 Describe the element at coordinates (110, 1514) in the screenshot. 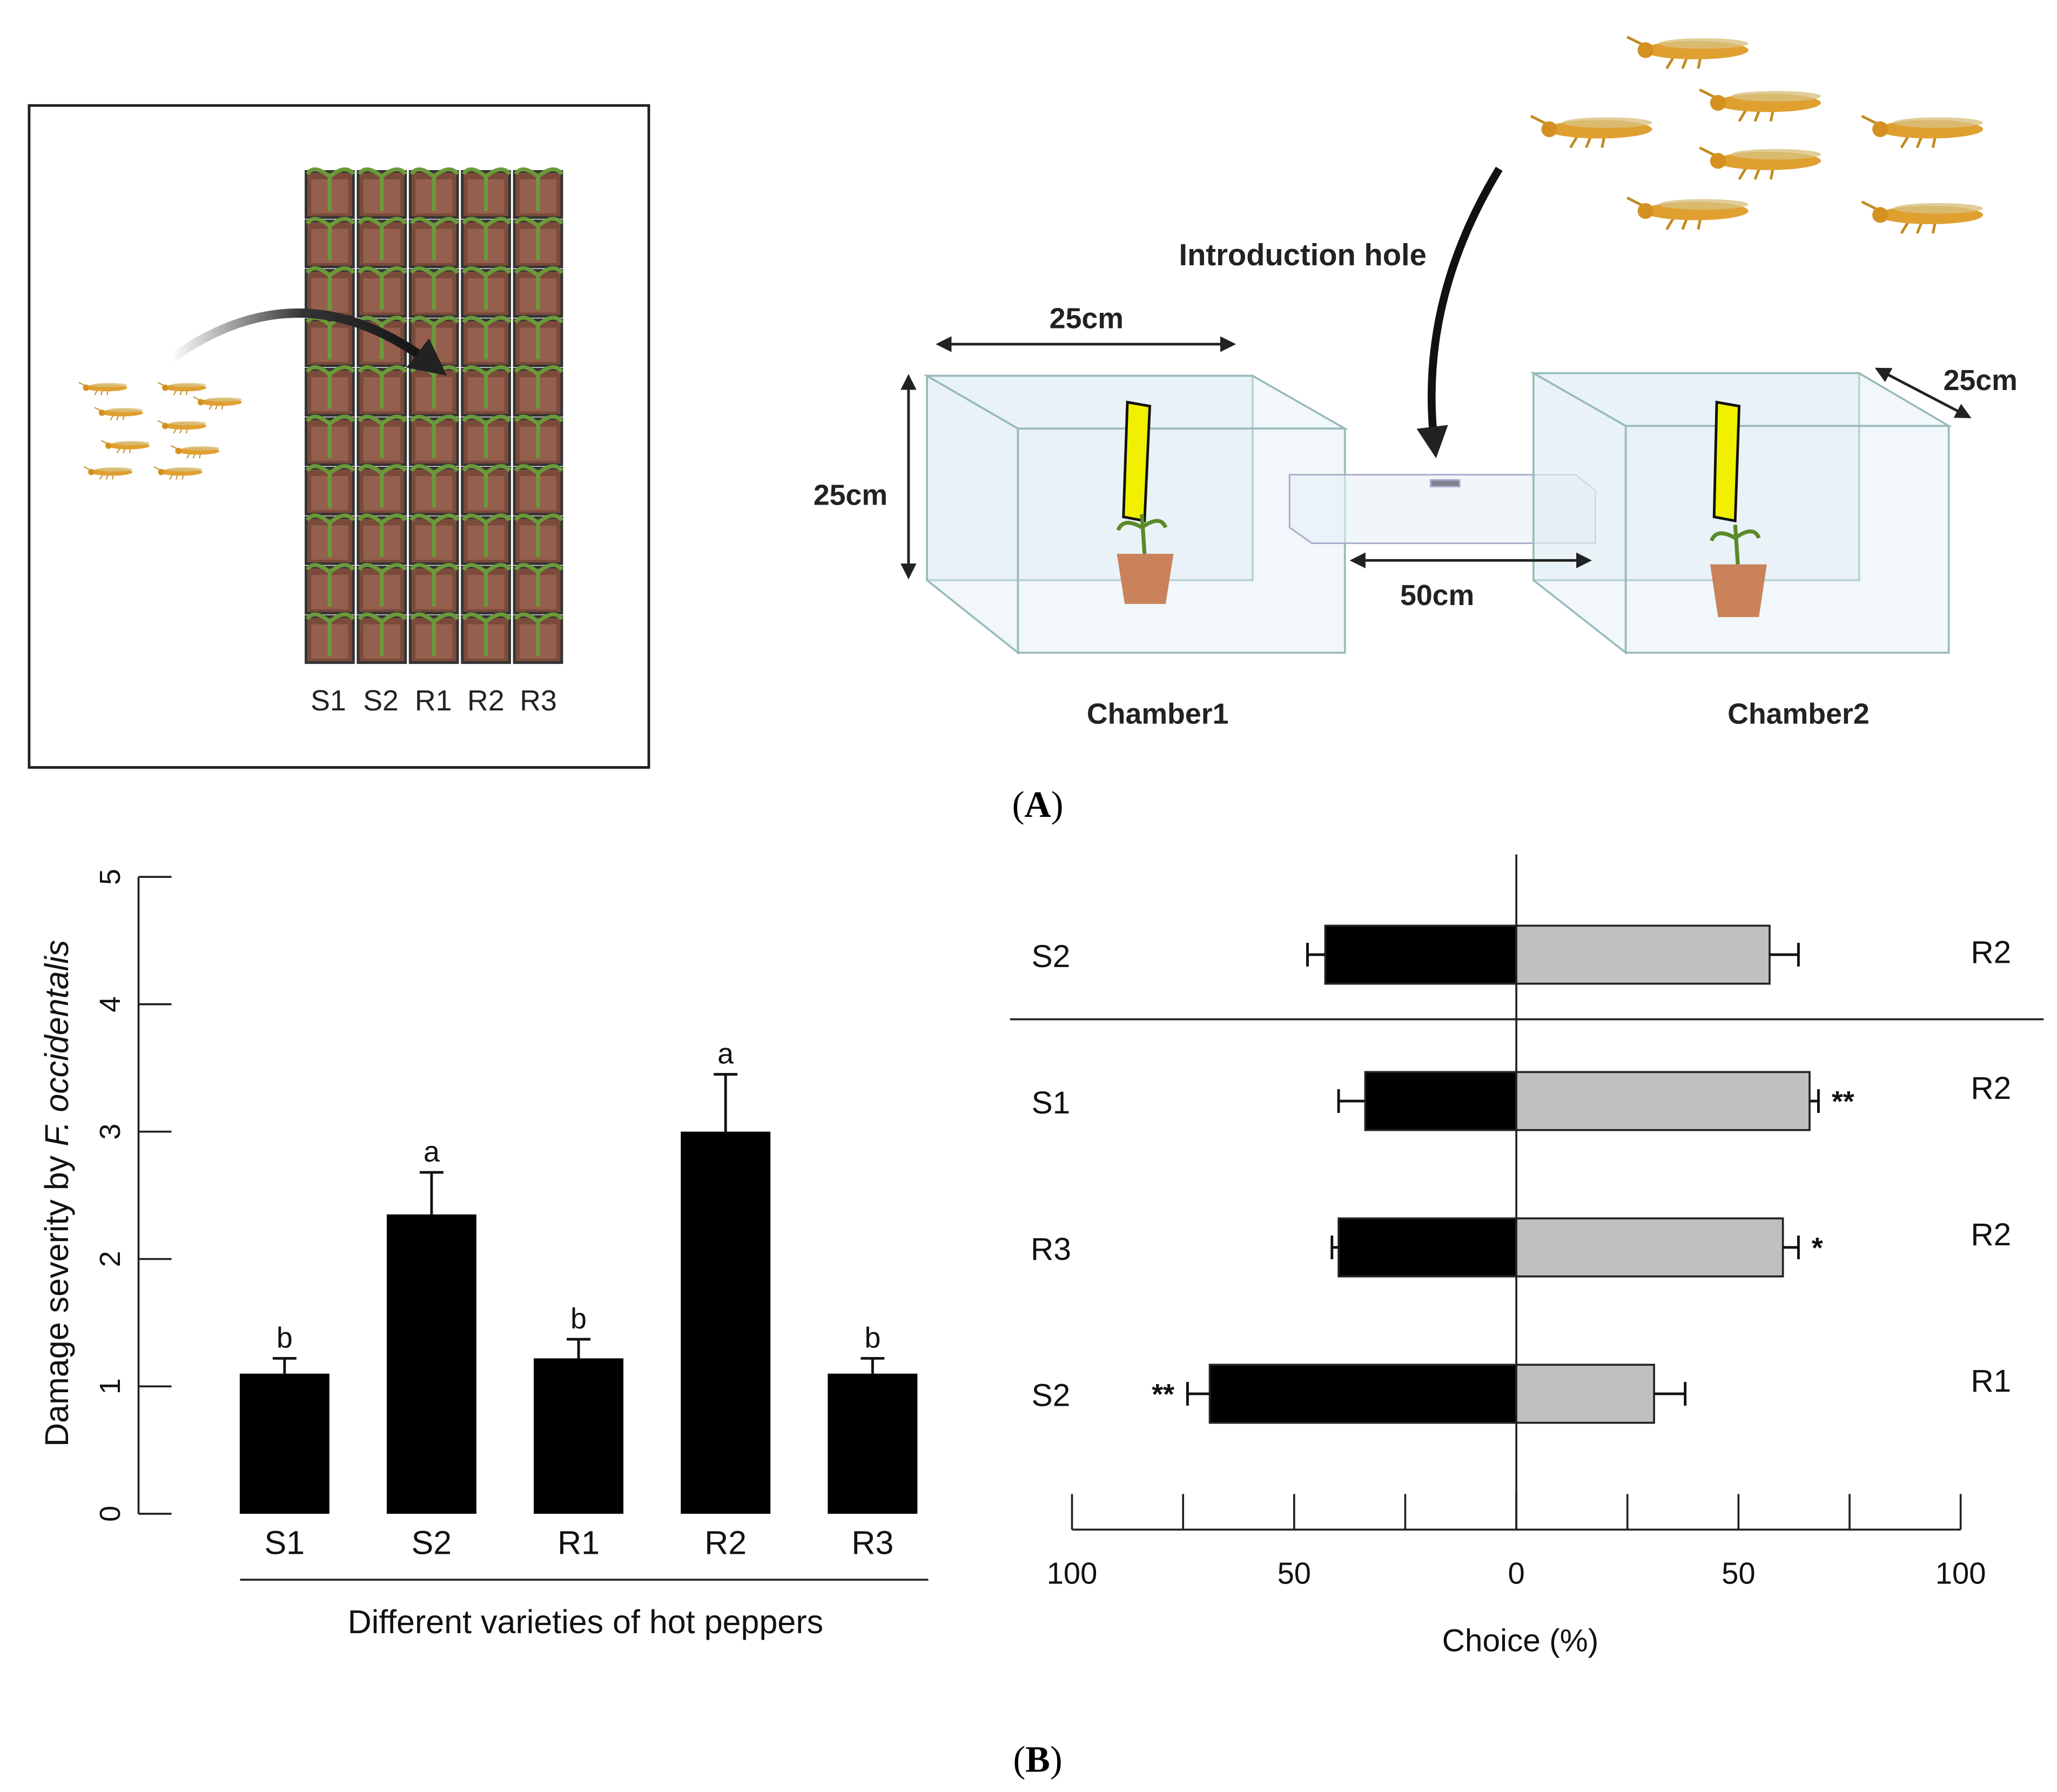

I see `y-tick-label: 0` at that location.